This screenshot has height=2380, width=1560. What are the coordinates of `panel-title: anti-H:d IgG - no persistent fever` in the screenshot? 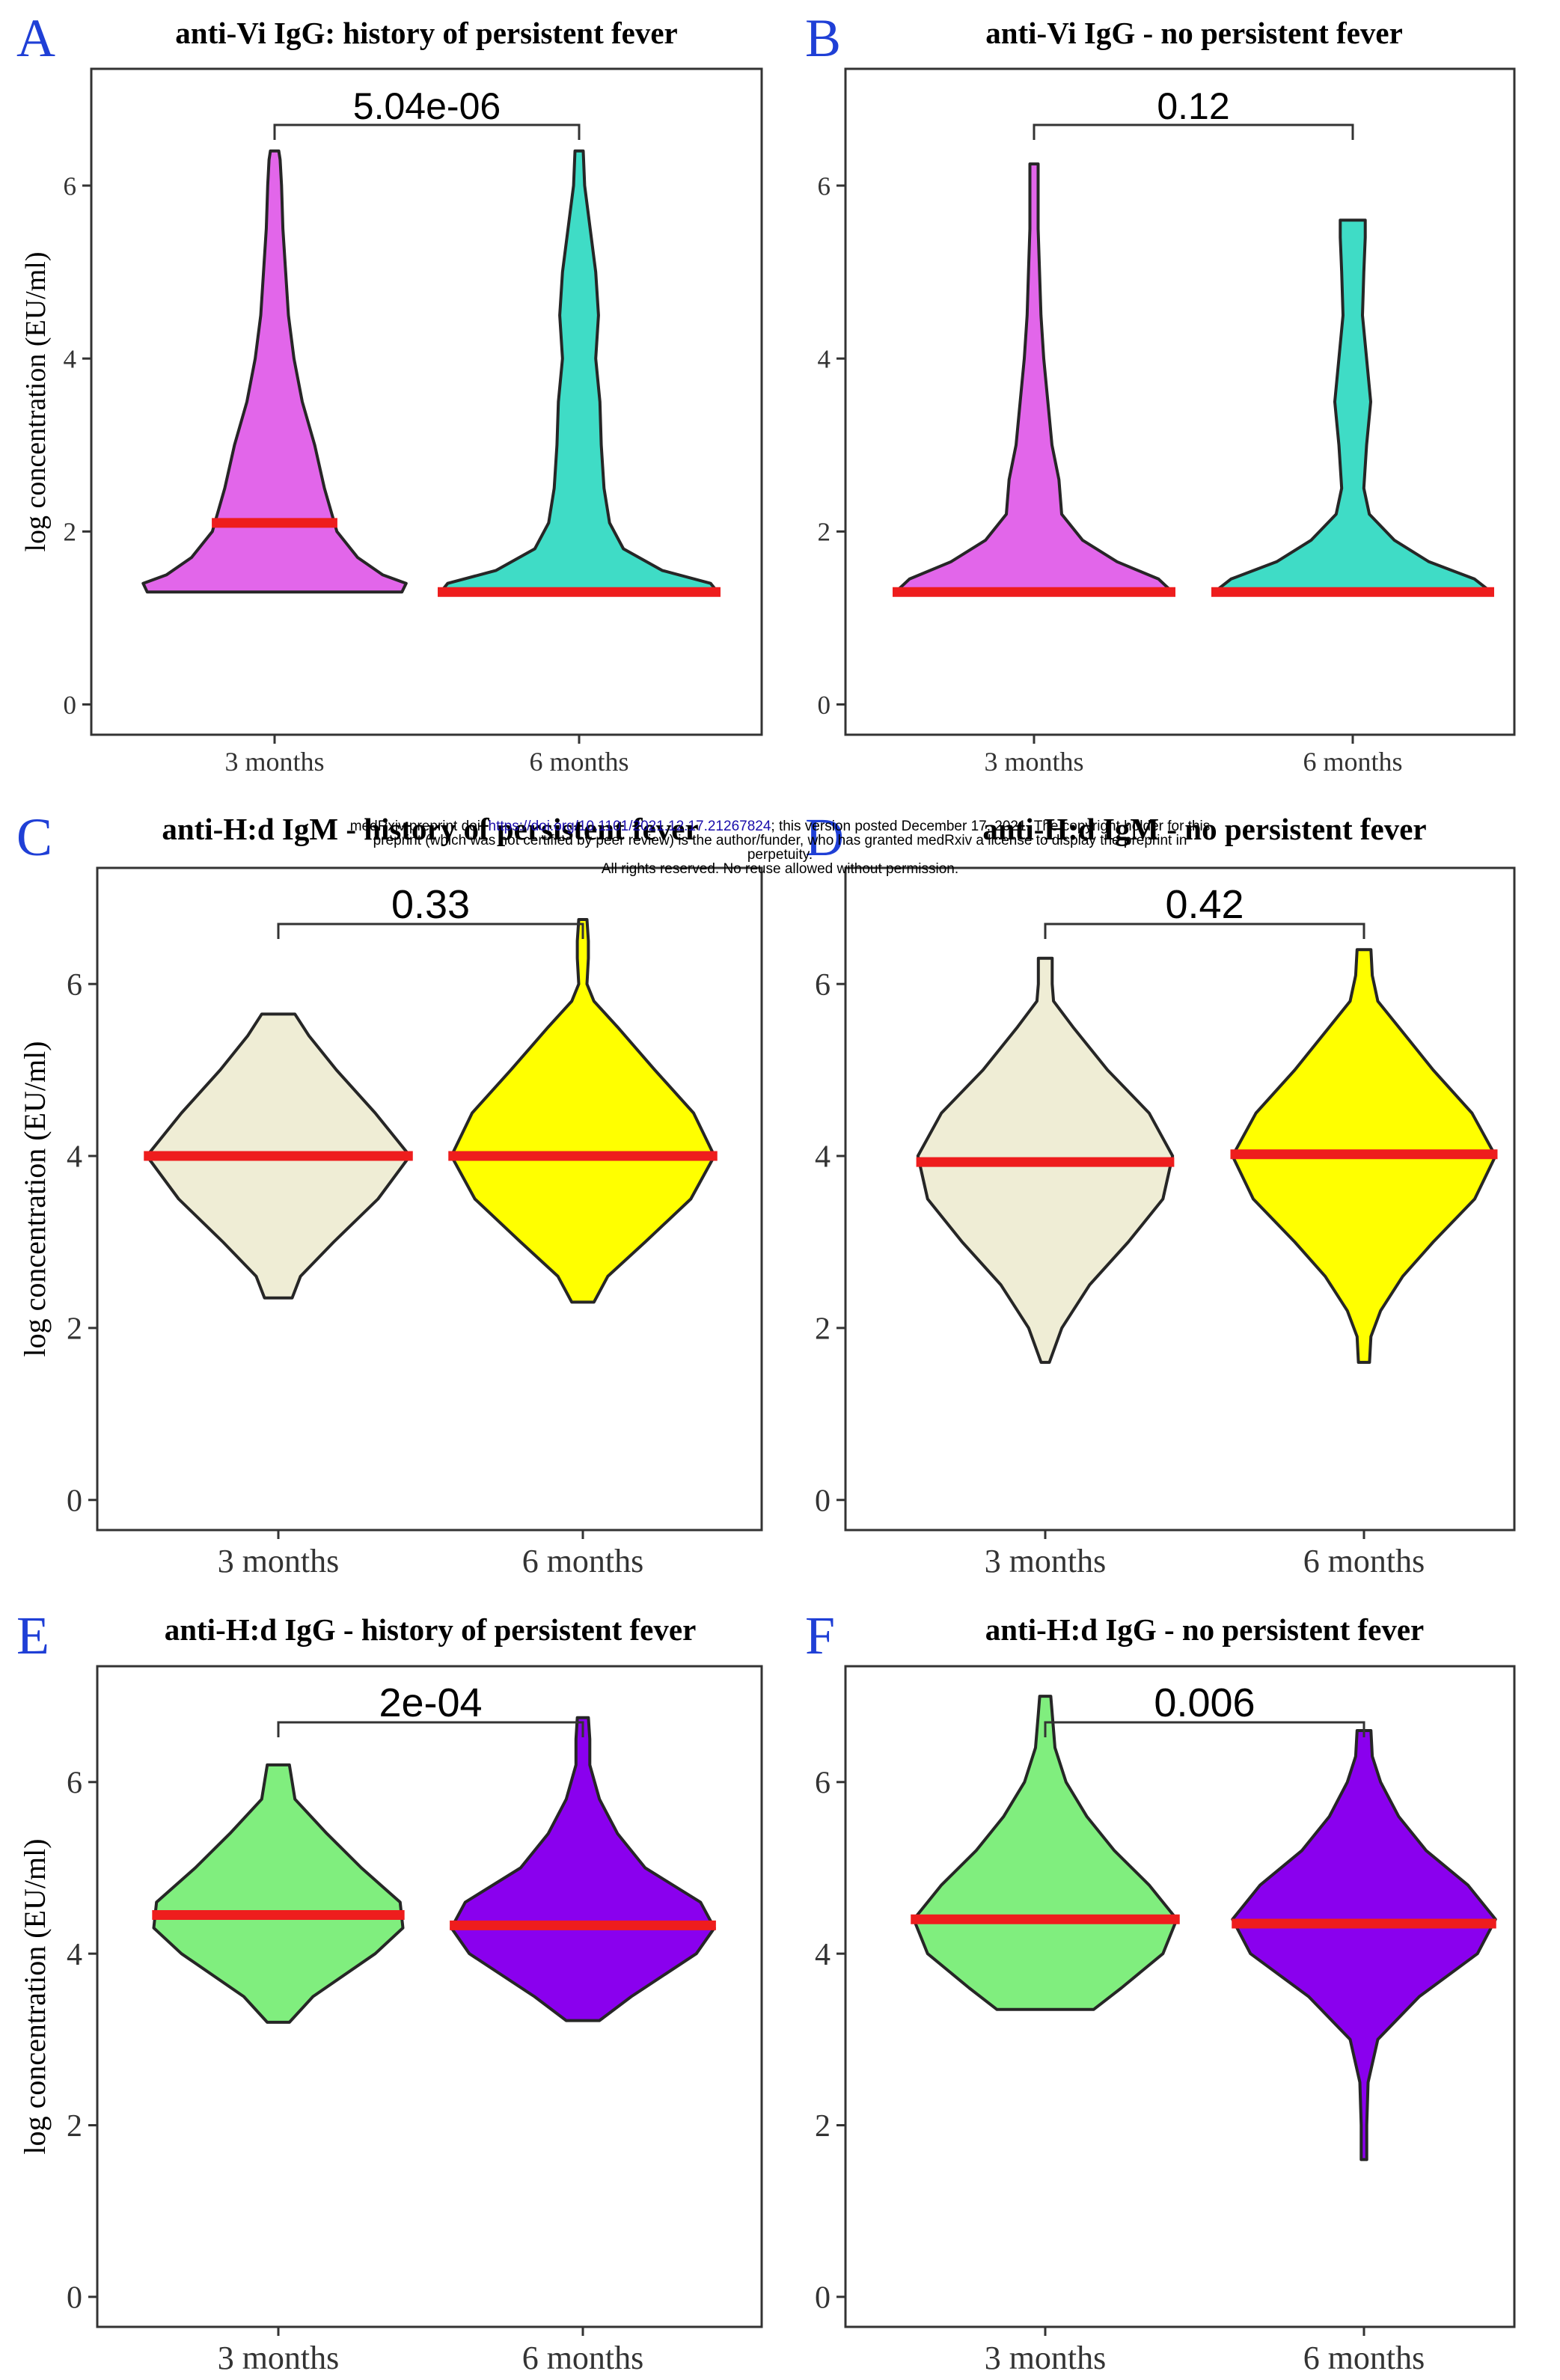 It's located at (1204, 1629).